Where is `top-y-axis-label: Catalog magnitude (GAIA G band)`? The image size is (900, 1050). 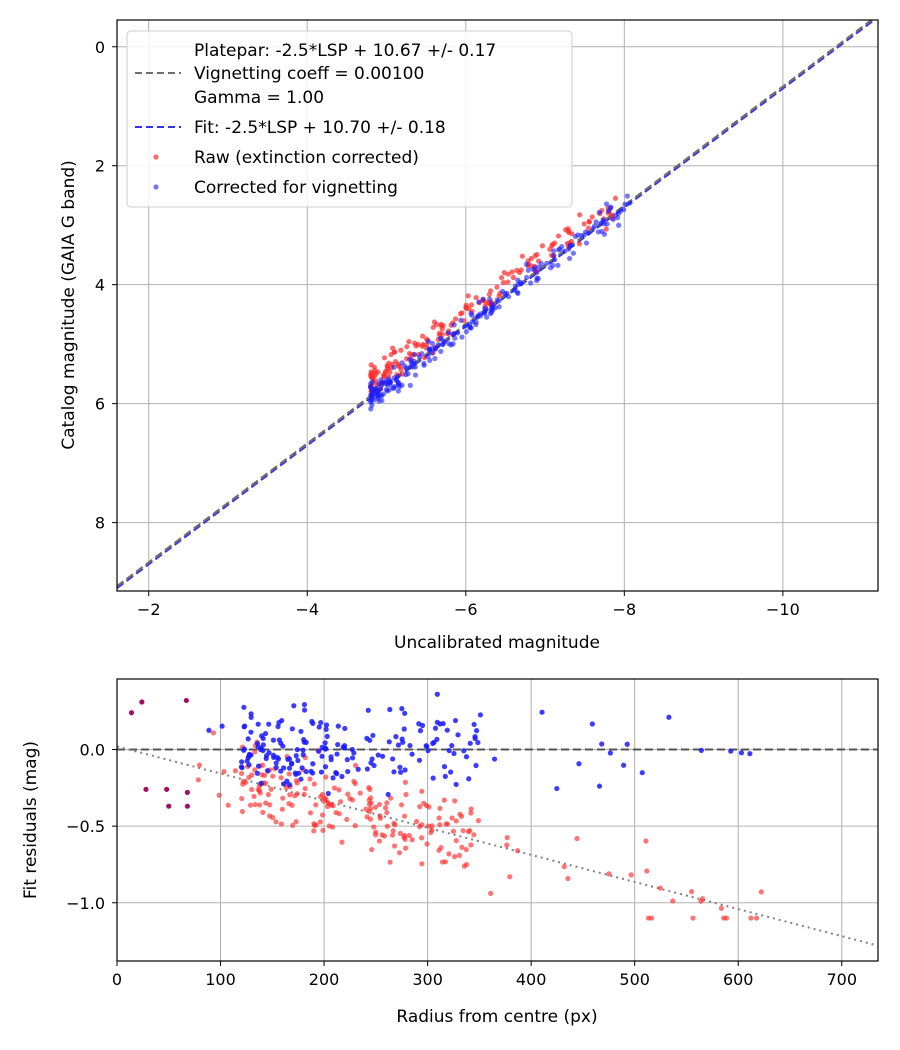
top-y-axis-label: Catalog magnitude (GAIA G band) is located at coordinates (69, 305).